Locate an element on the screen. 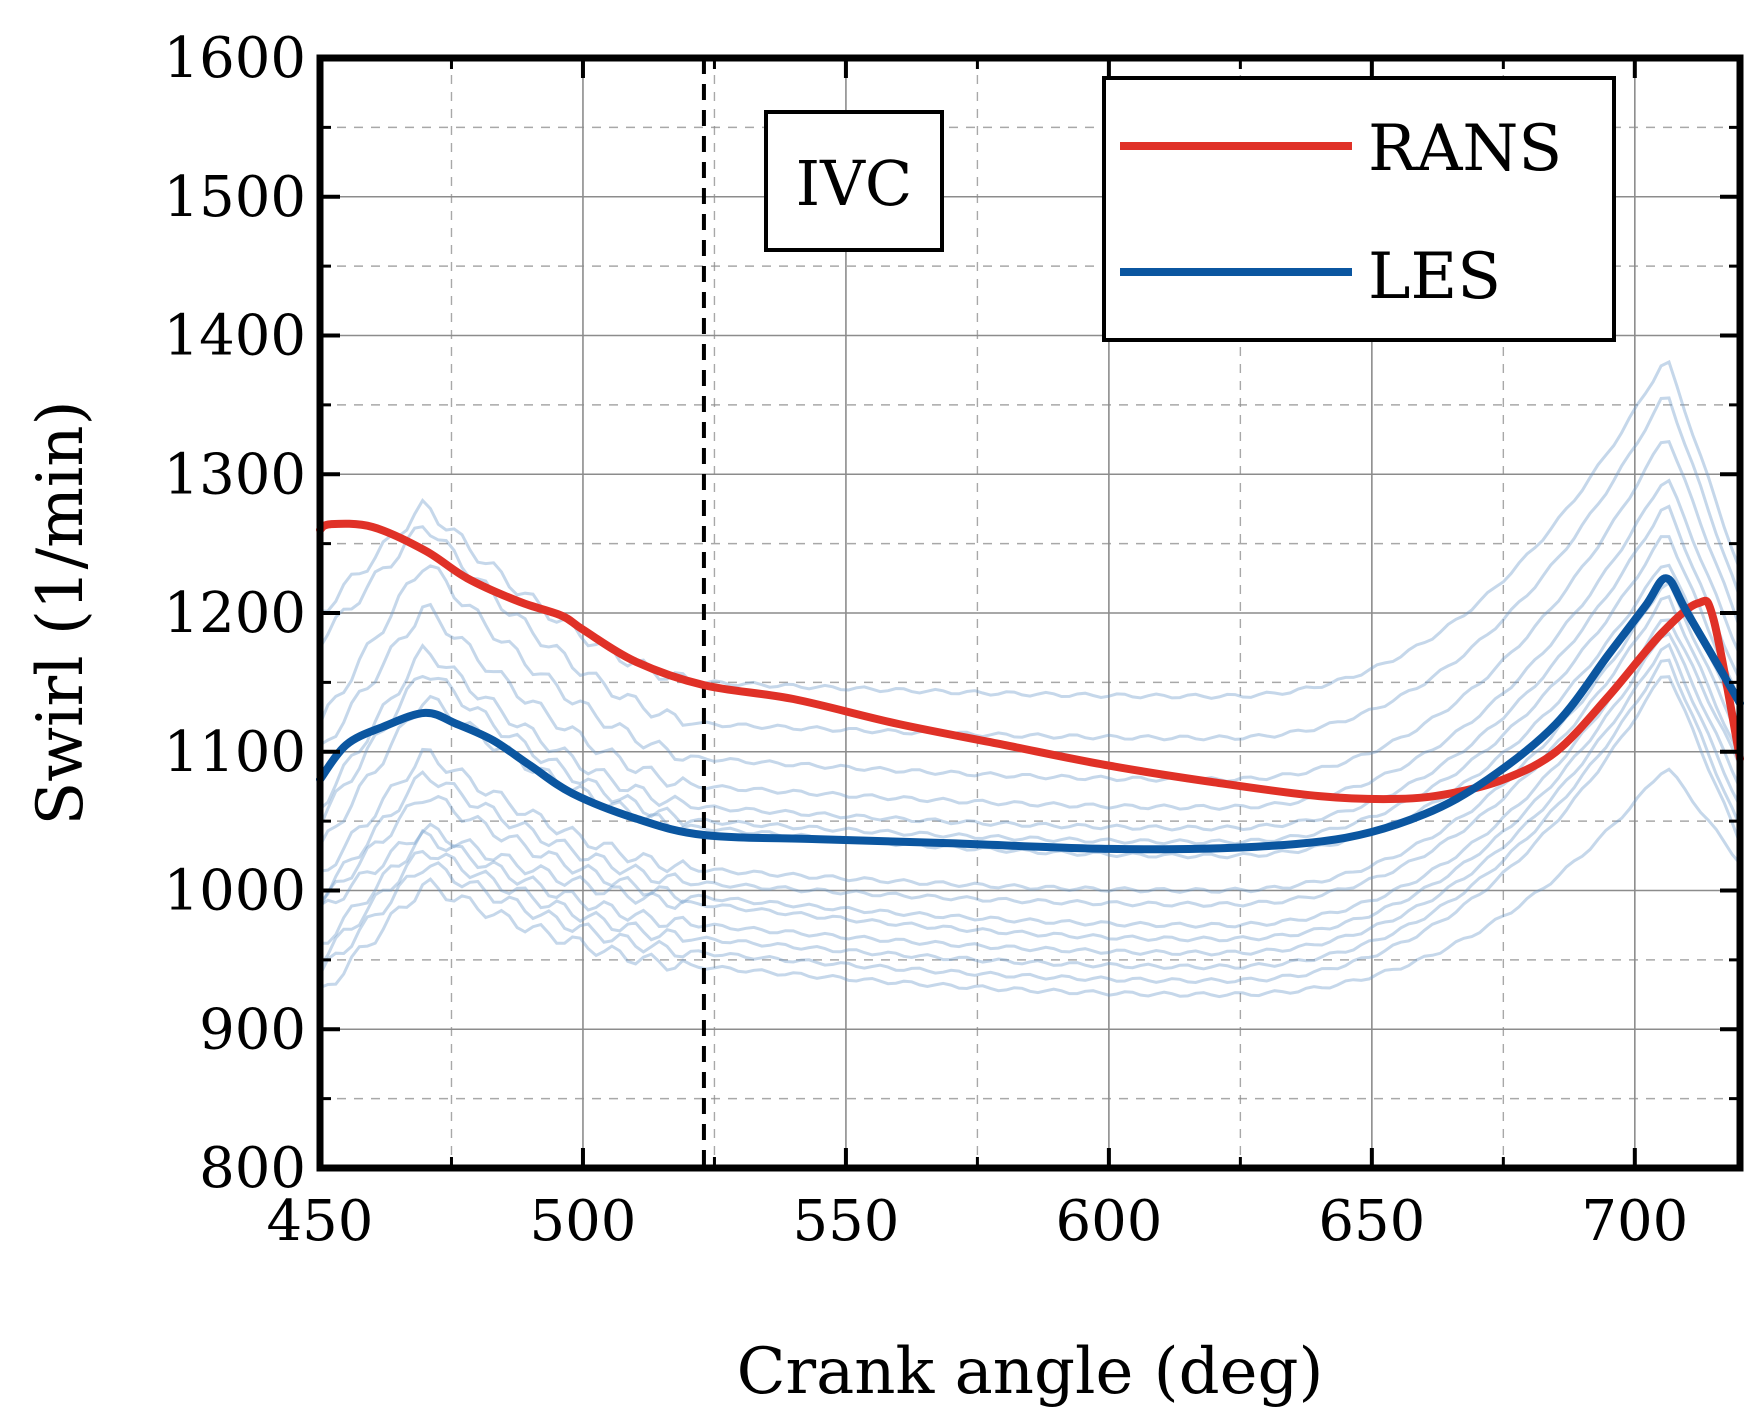  x-tick-labels: 450 500 550 600 650 700 is located at coordinates (978, 1221).